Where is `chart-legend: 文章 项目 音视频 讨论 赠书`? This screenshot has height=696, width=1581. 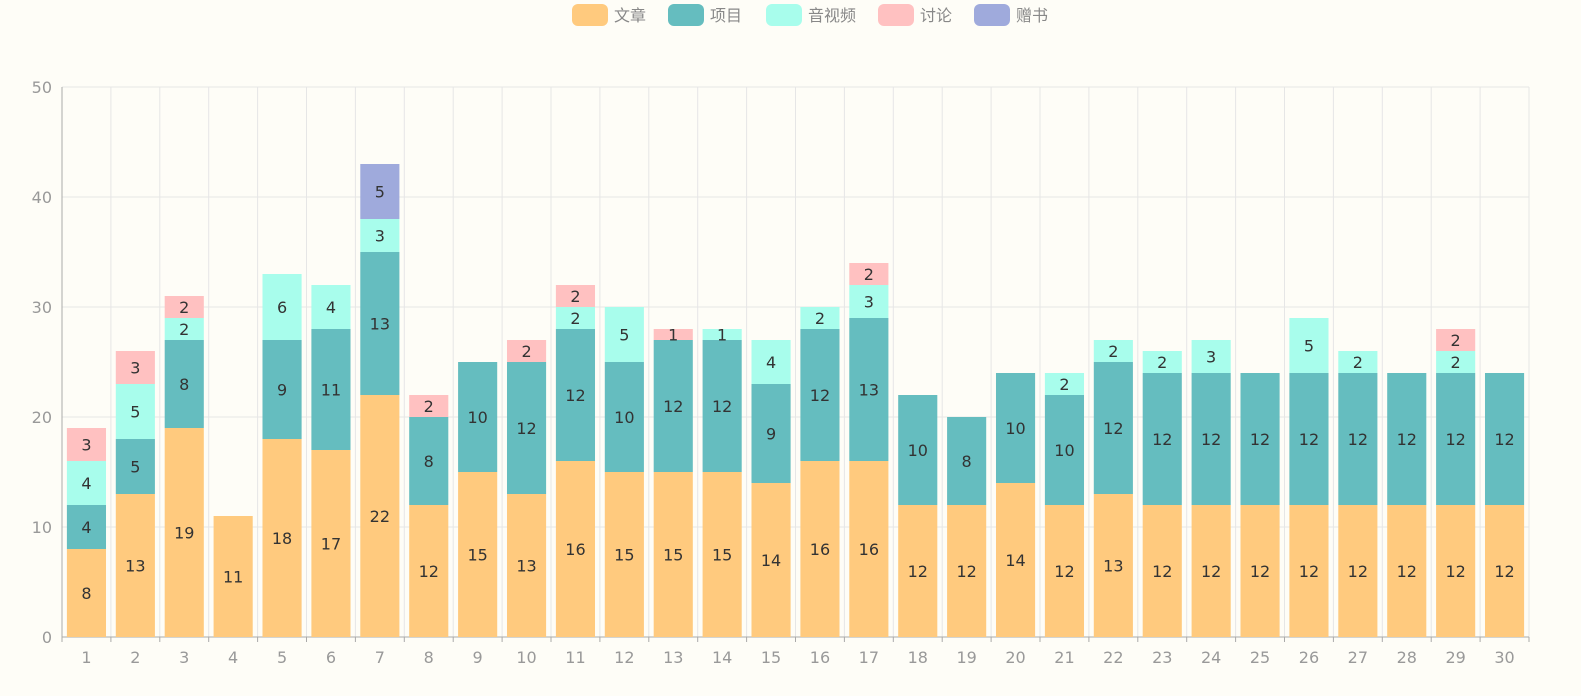
chart-legend: 文章 项目 音视频 讨论 赠书 is located at coordinates (810, 15).